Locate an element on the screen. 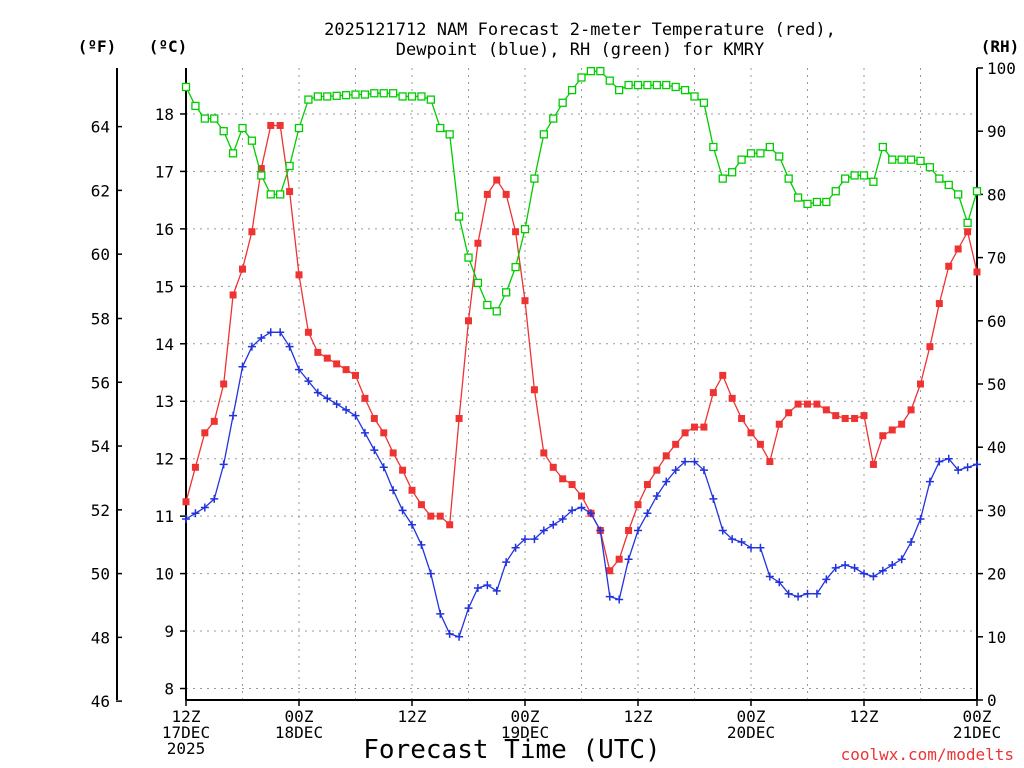  x-tick-label: 19DEC is located at coordinates (525, 732).